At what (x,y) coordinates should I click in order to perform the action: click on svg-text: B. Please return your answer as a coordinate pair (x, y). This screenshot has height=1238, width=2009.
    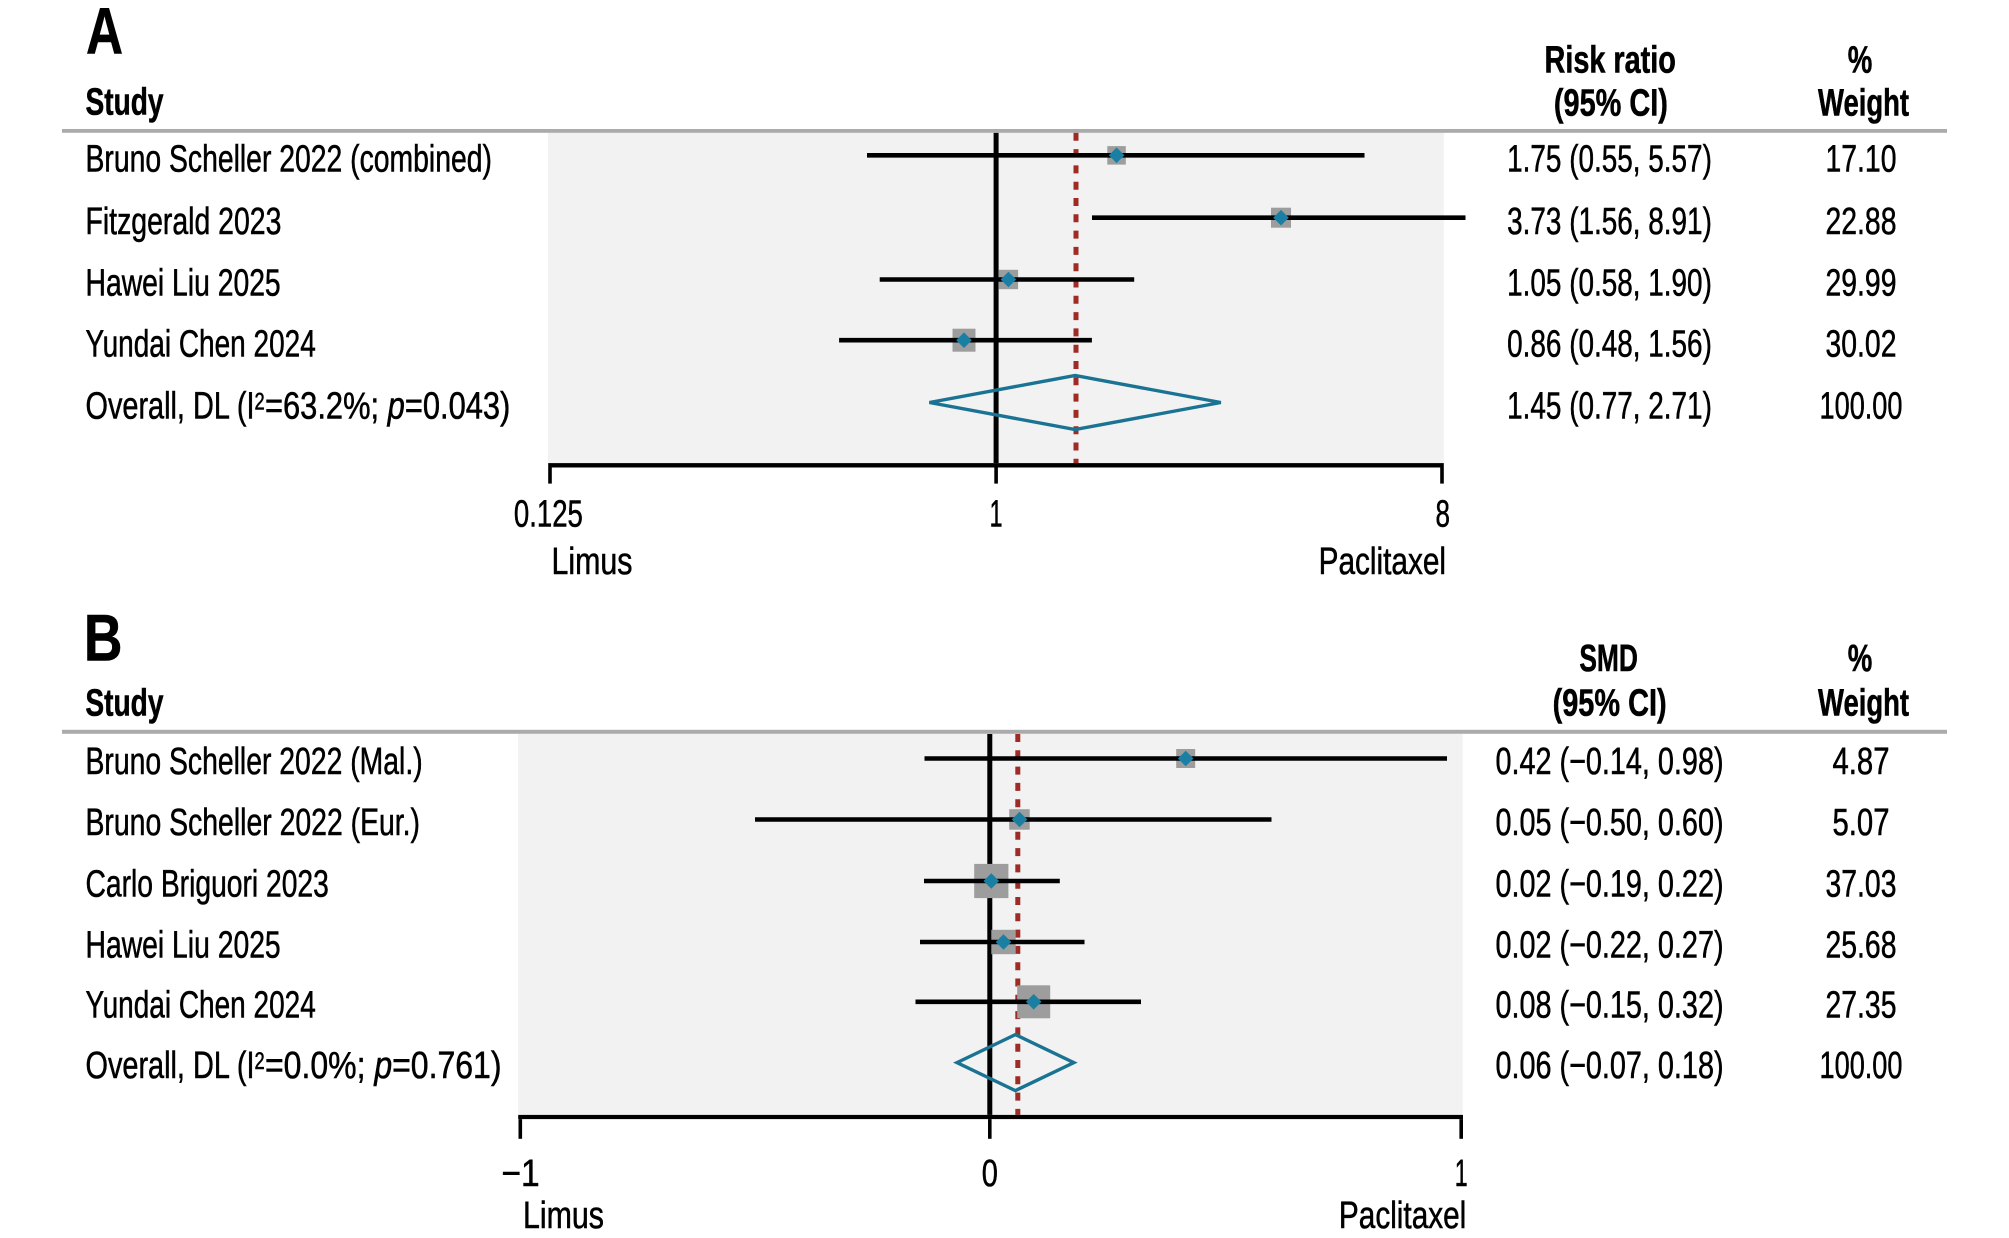
    Looking at the image, I should click on (103, 638).